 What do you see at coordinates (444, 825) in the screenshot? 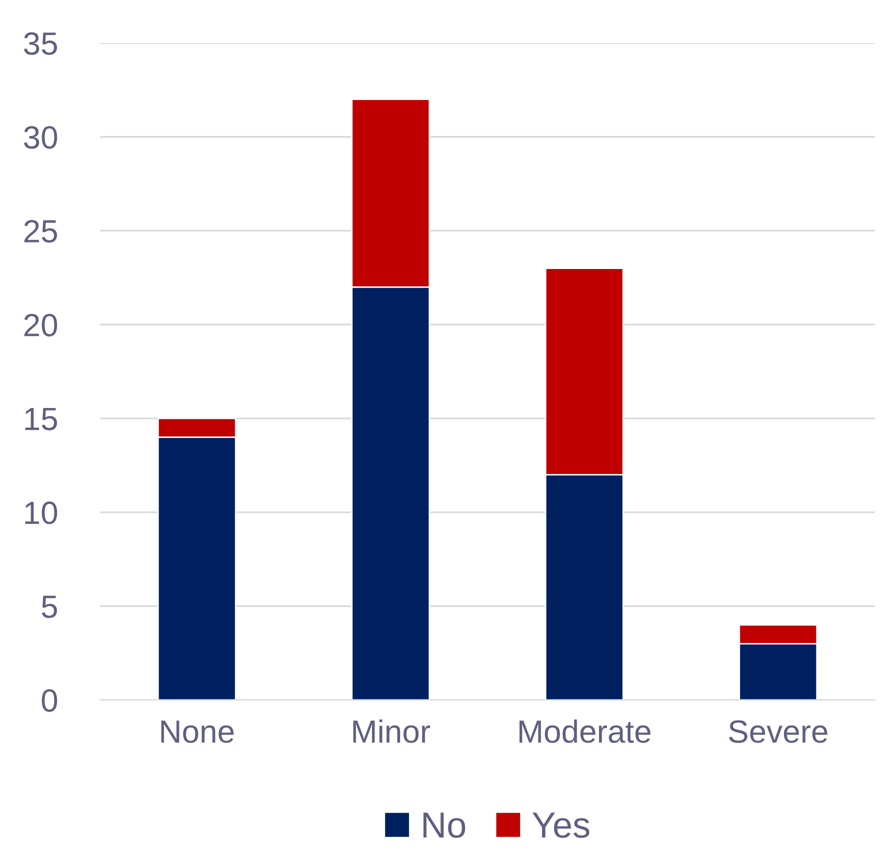
I see `legend-label: No` at bounding box center [444, 825].